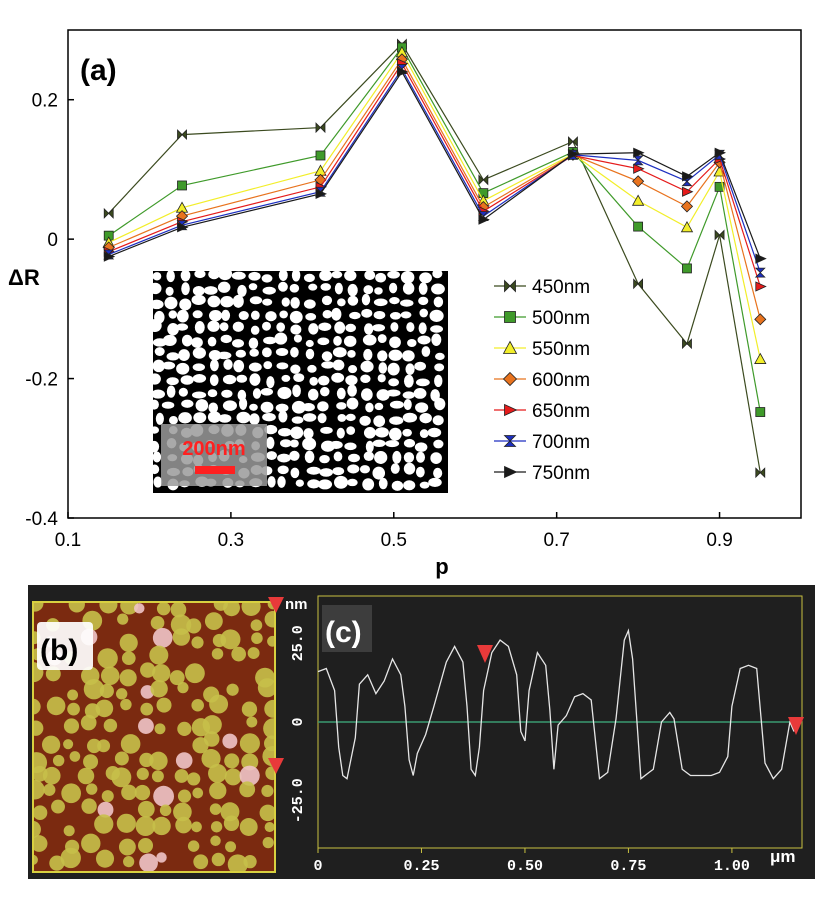  I want to click on y-tick-label-c: 25.0, so click(298, 643).